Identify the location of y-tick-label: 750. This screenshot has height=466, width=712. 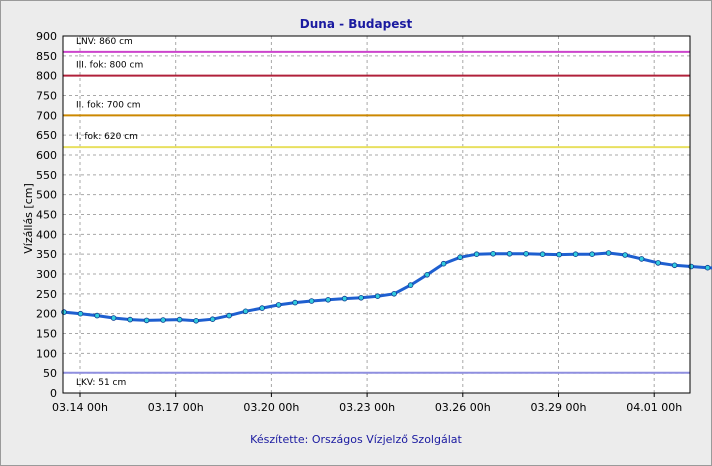
(46, 96).